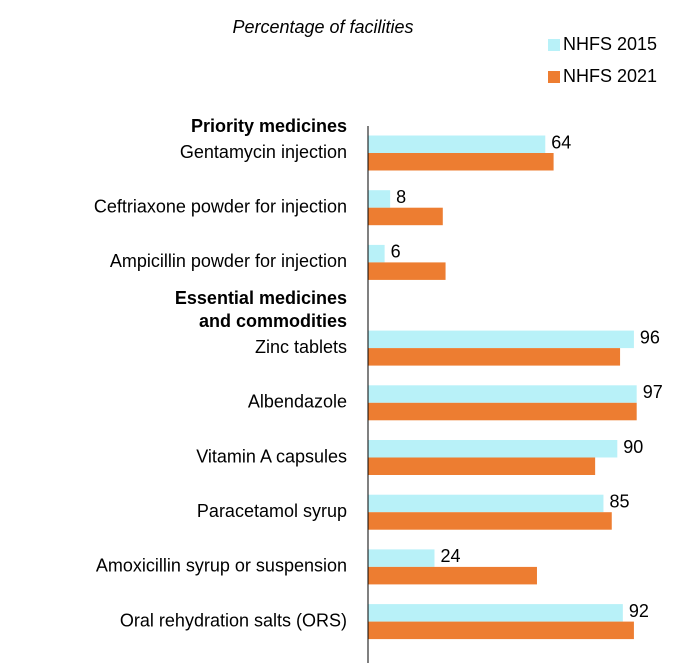 The width and height of the screenshot is (692, 663). Describe the element at coordinates (272, 511) in the screenshot. I see `category-label: Paracetamol syrup` at that location.